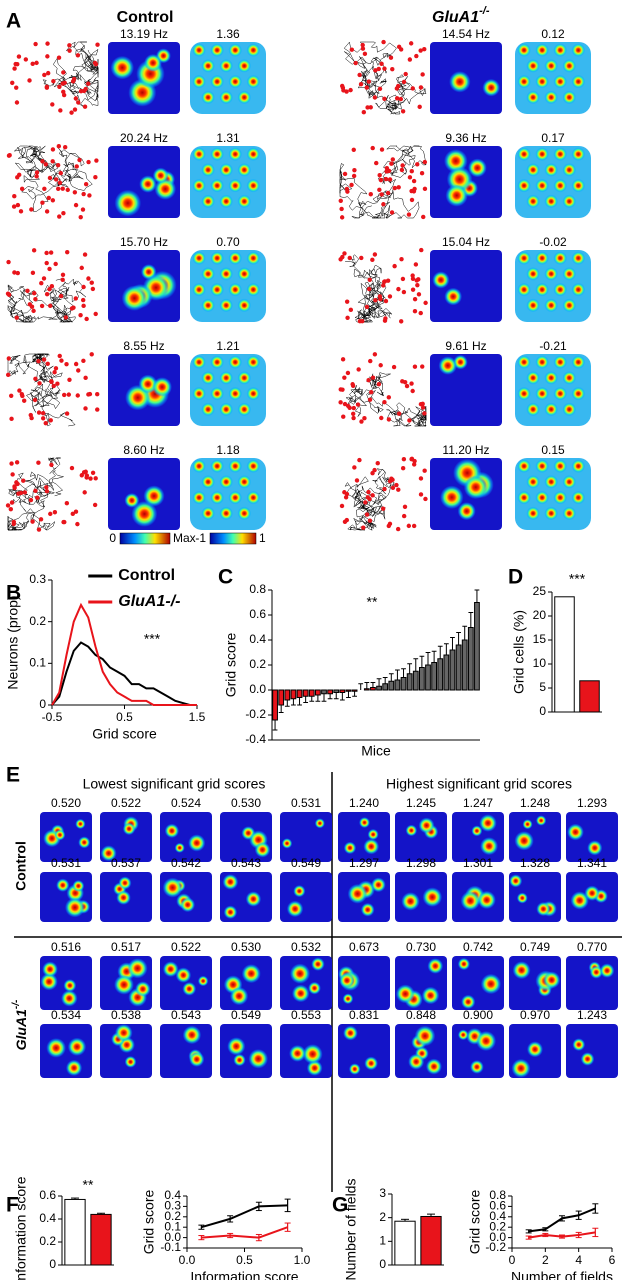  Describe the element at coordinates (364, 803) in the screenshot. I see `grid-score: 1.240` at that location.